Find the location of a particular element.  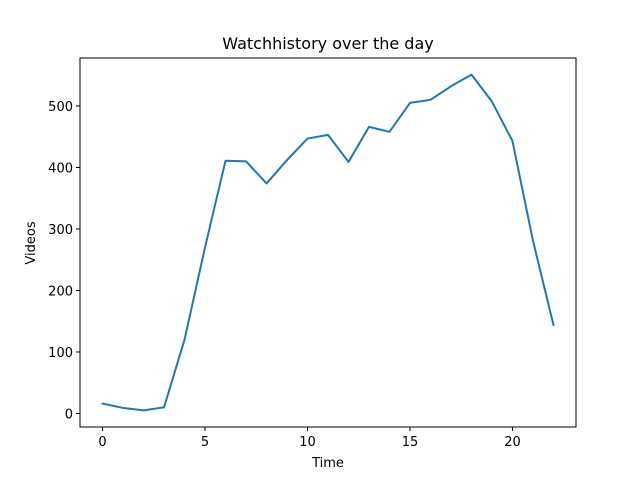

y-tick-label: 100 is located at coordinates (60, 353).